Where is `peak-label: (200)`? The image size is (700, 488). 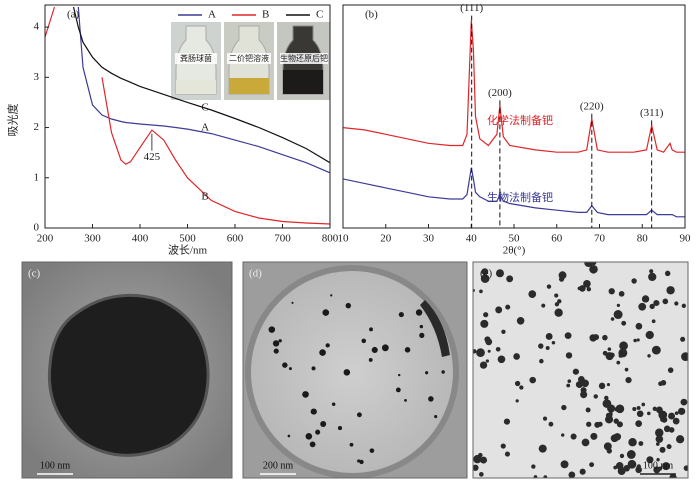
peak-label: (200) is located at coordinates (500, 93).